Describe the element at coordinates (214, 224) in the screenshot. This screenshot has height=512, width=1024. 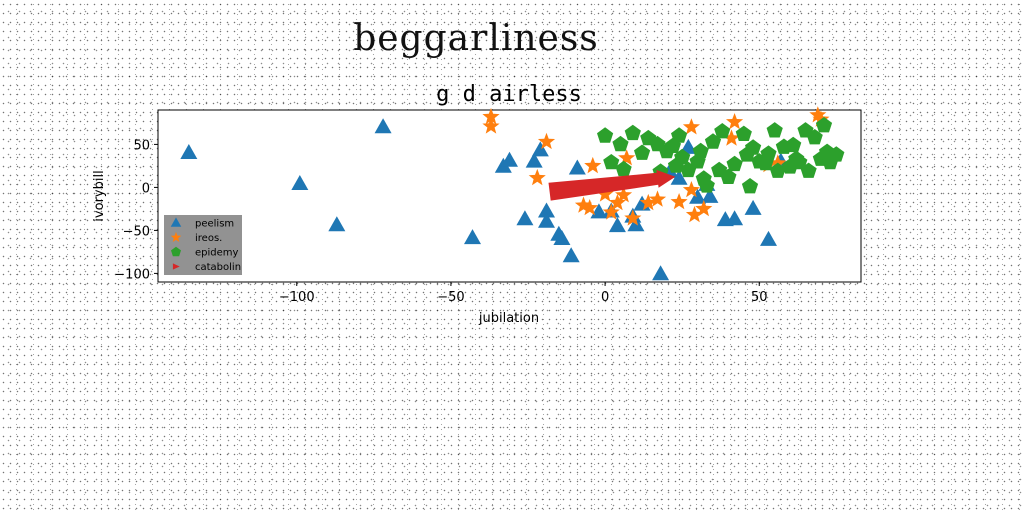
I see `legend-label-0: peelism` at that location.